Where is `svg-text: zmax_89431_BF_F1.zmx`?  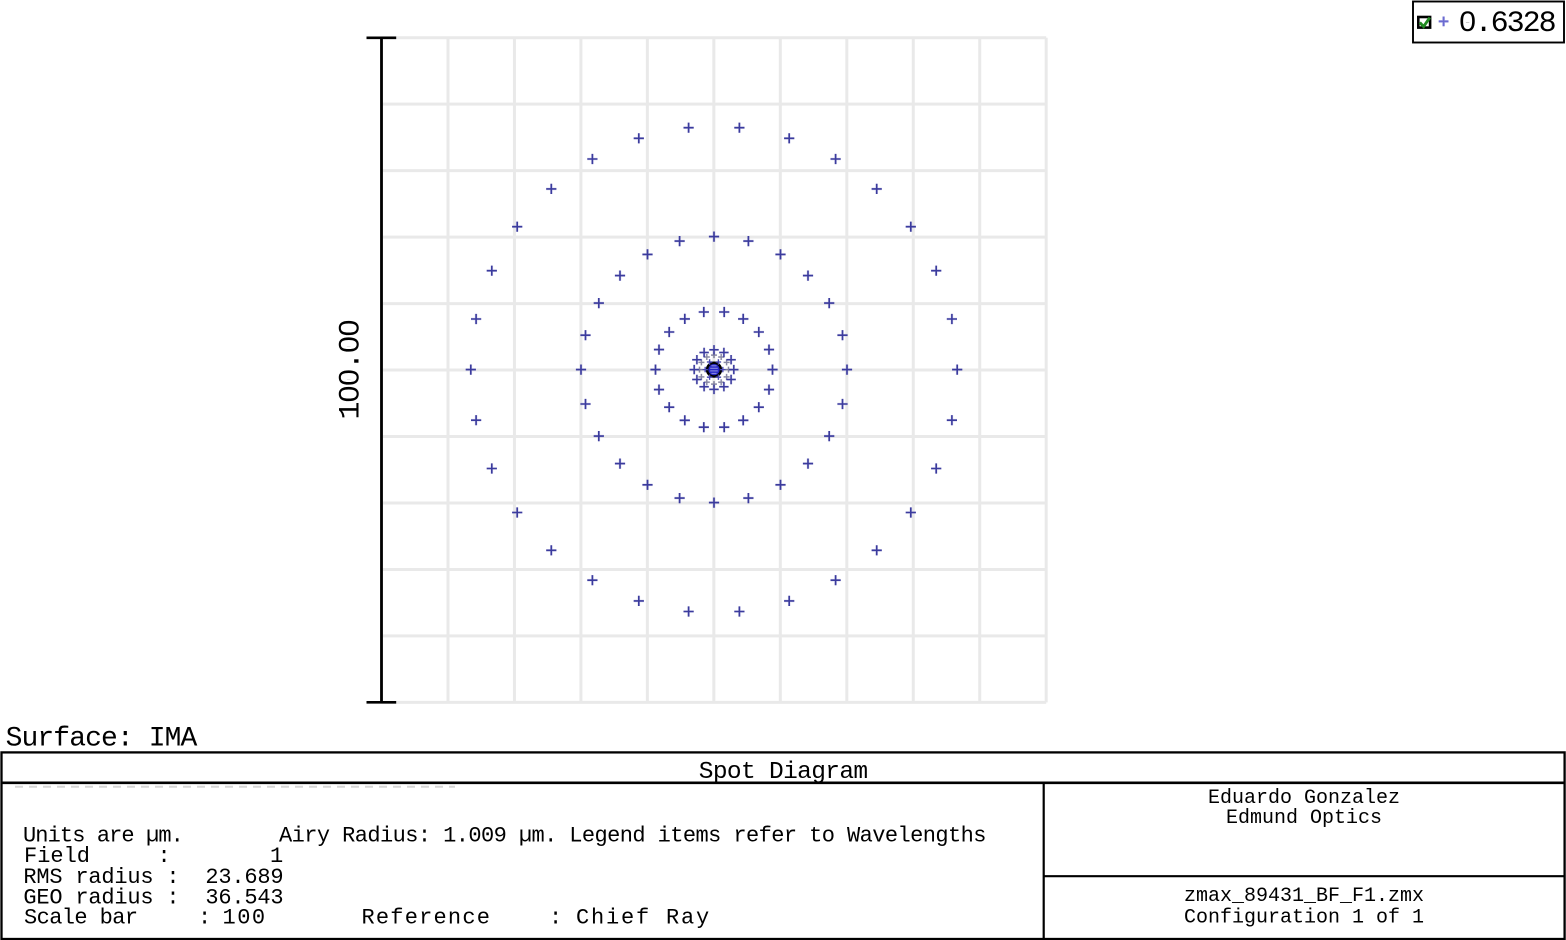
svg-text: zmax_89431_BF_F1.zmx is located at coordinates (1304, 896).